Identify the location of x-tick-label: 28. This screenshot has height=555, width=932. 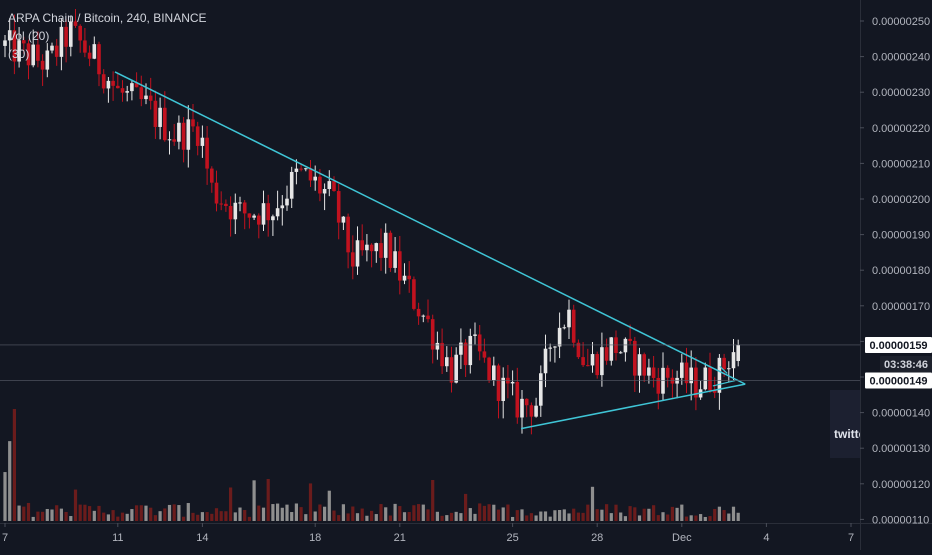
(597, 538).